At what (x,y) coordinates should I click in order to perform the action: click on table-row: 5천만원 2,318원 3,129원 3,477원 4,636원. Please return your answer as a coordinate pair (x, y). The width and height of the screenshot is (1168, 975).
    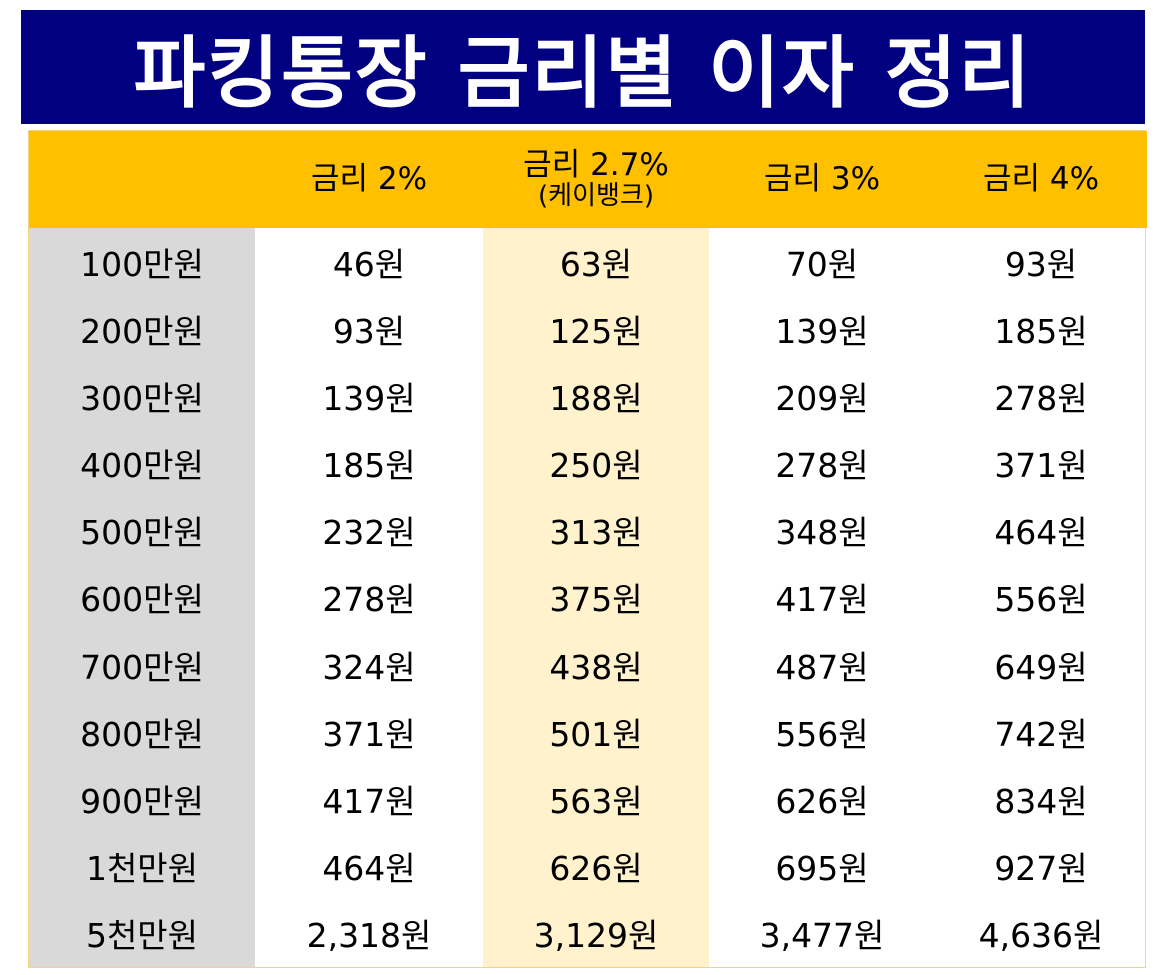
    Looking at the image, I should click on (588, 933).